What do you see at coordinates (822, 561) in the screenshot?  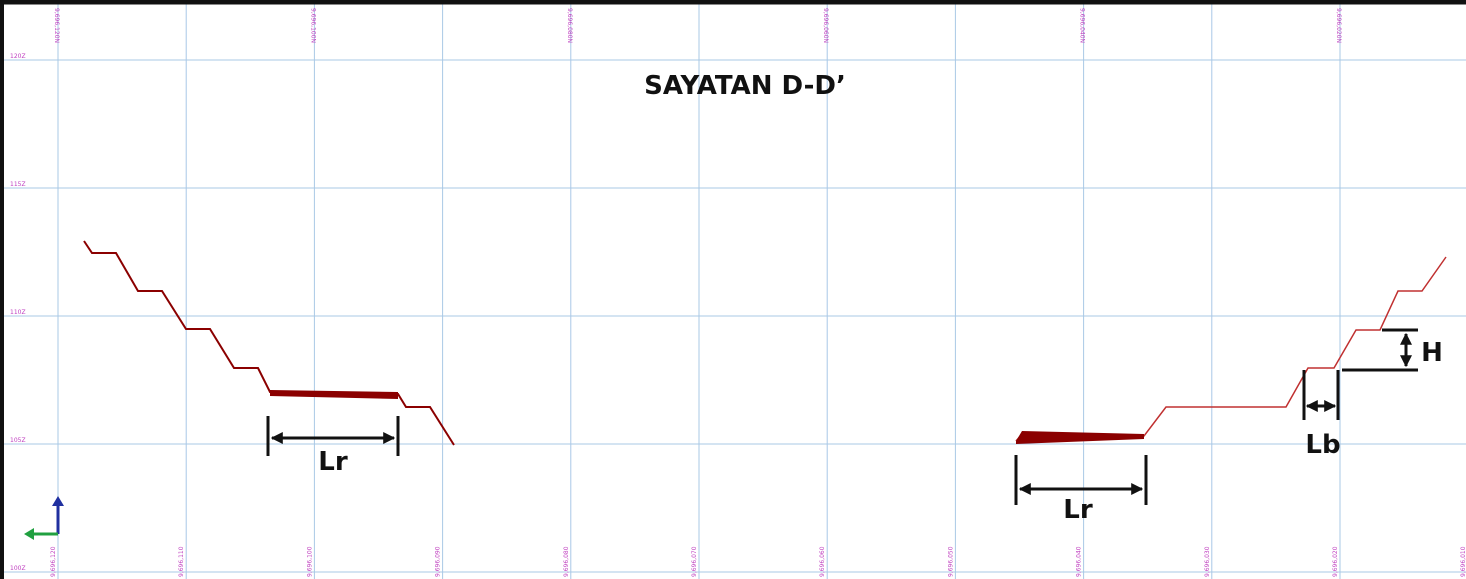 I see `bottom-label: 9,696,060` at bounding box center [822, 561].